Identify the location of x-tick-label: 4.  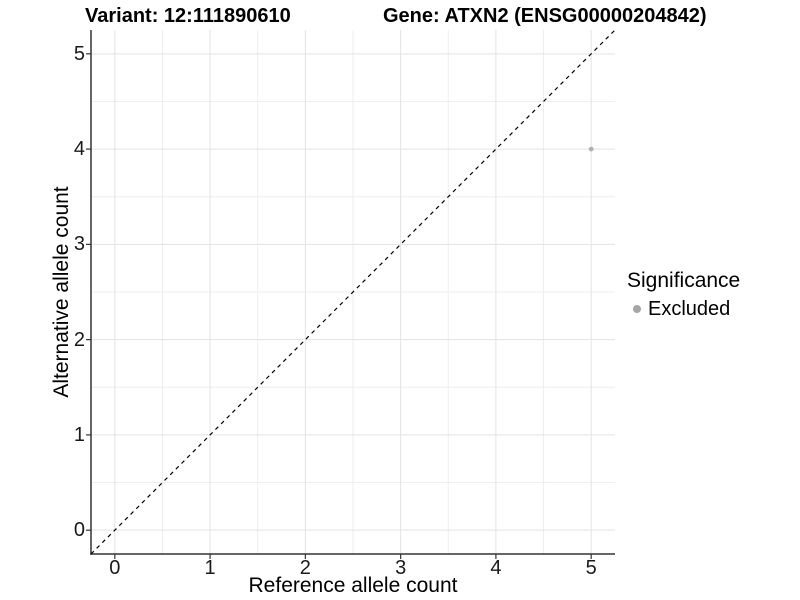
(496, 568).